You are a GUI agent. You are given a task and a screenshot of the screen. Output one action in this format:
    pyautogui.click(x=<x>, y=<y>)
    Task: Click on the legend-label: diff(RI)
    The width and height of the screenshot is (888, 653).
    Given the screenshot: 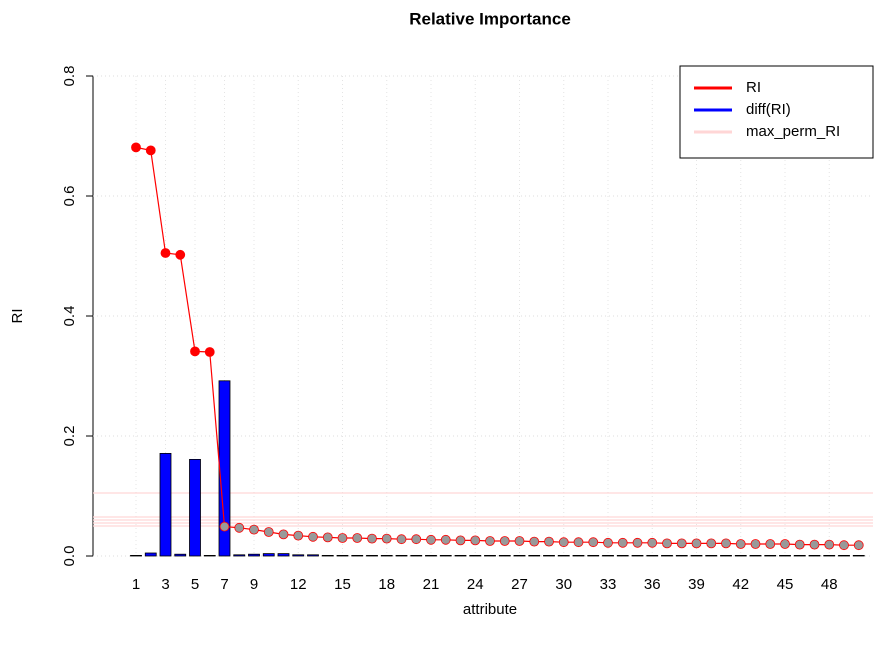 What is the action you would take?
    pyautogui.click(x=768, y=109)
    